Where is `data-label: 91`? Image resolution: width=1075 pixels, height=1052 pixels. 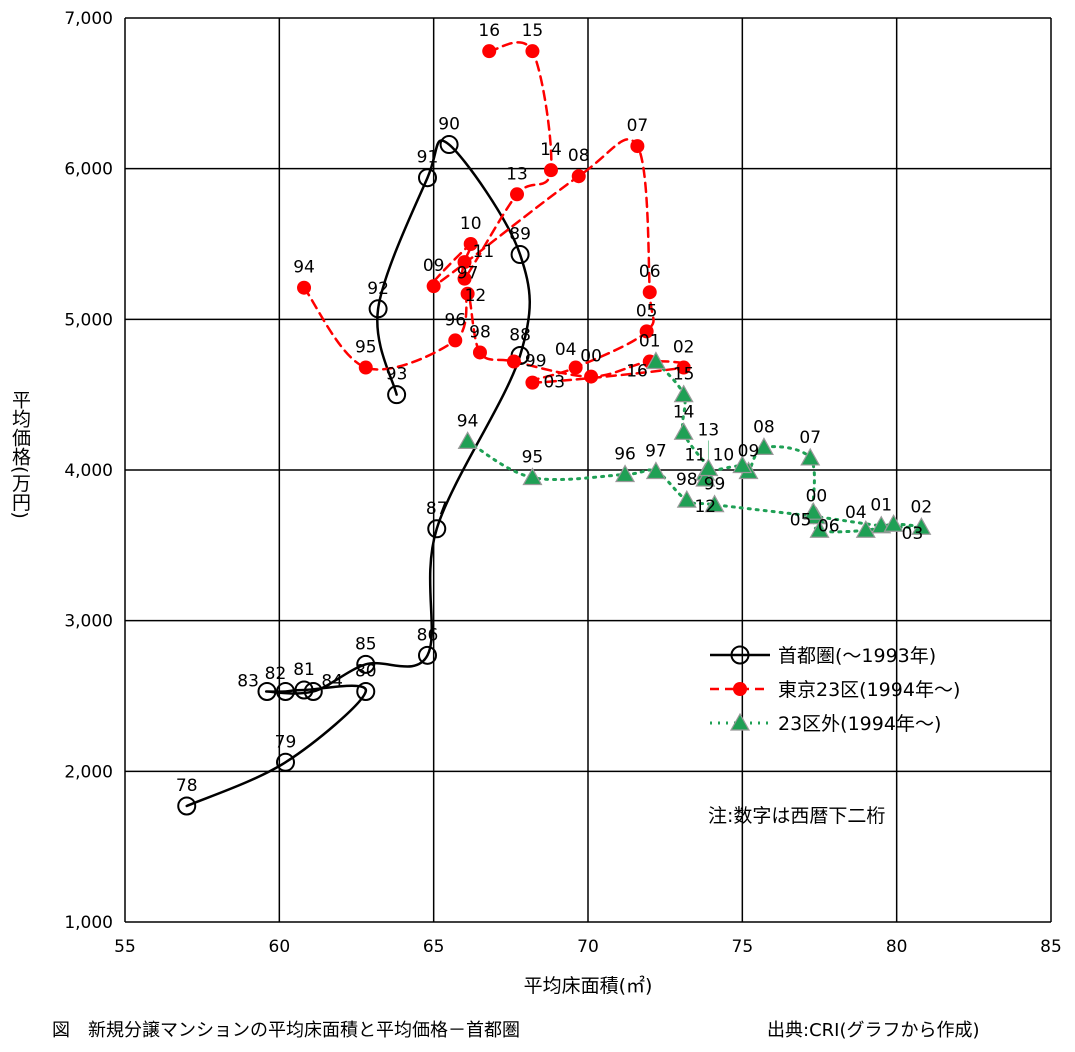 data-label: 91 is located at coordinates (428, 158).